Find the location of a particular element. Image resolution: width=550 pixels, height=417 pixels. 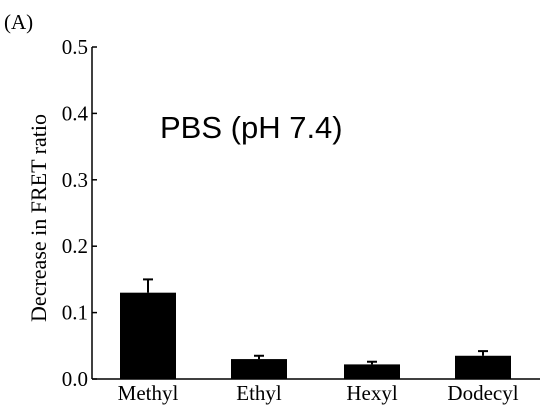

bar-hexyl is located at coordinates (372, 371).